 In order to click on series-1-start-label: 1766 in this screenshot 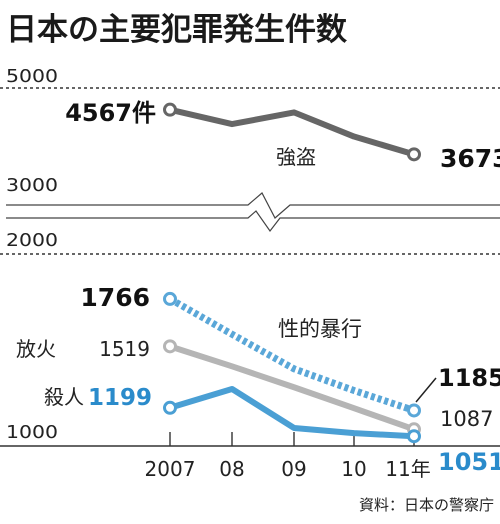, I will do `click(115, 297)`.